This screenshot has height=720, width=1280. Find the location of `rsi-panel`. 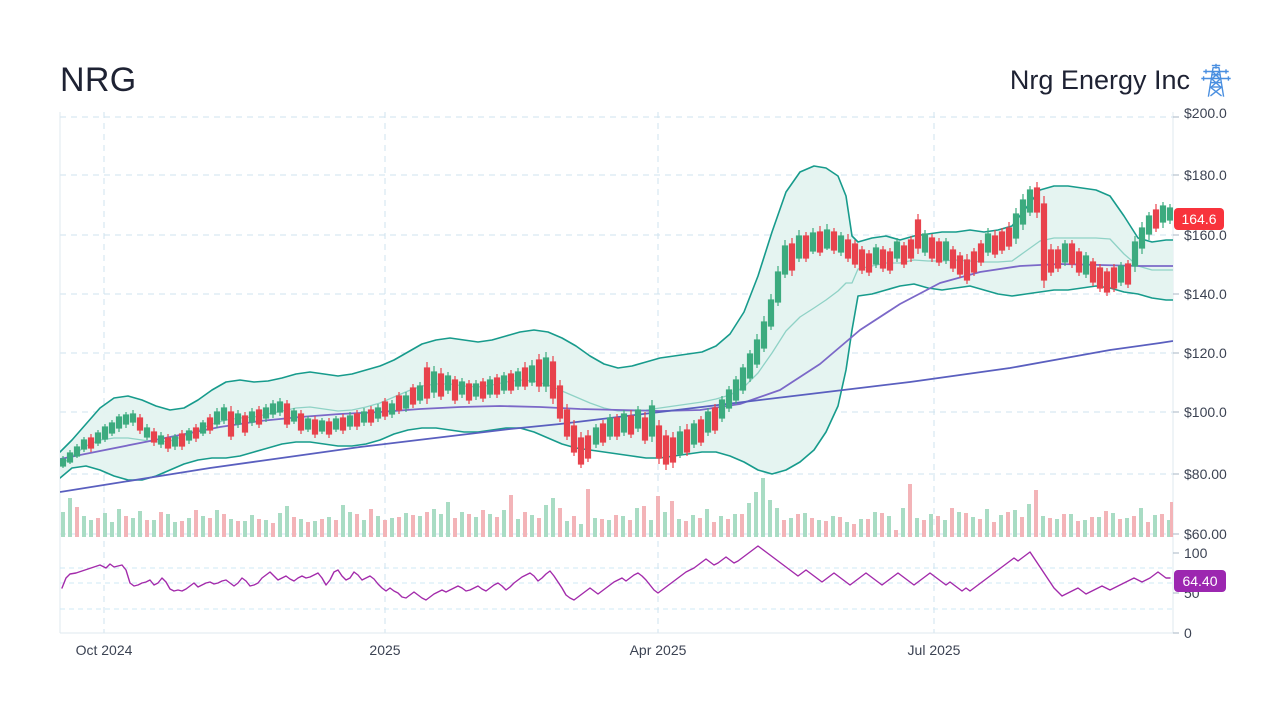

rsi-panel is located at coordinates (616, 577).